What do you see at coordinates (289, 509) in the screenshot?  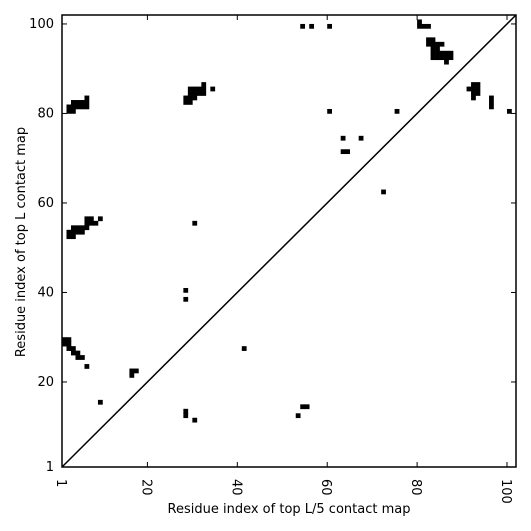 I see `x-axis-label: Residue index of top L/5 contact map` at bounding box center [289, 509].